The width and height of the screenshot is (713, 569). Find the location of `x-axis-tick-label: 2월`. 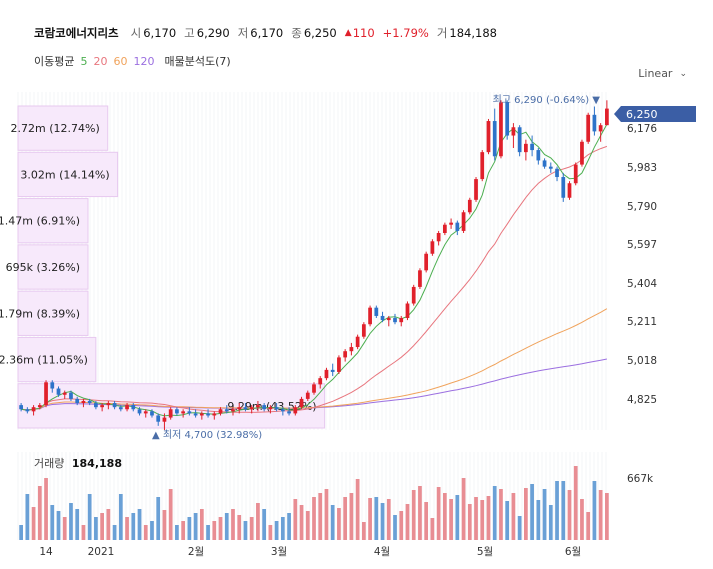

x-axis-tick-label: 2월 is located at coordinates (196, 552).